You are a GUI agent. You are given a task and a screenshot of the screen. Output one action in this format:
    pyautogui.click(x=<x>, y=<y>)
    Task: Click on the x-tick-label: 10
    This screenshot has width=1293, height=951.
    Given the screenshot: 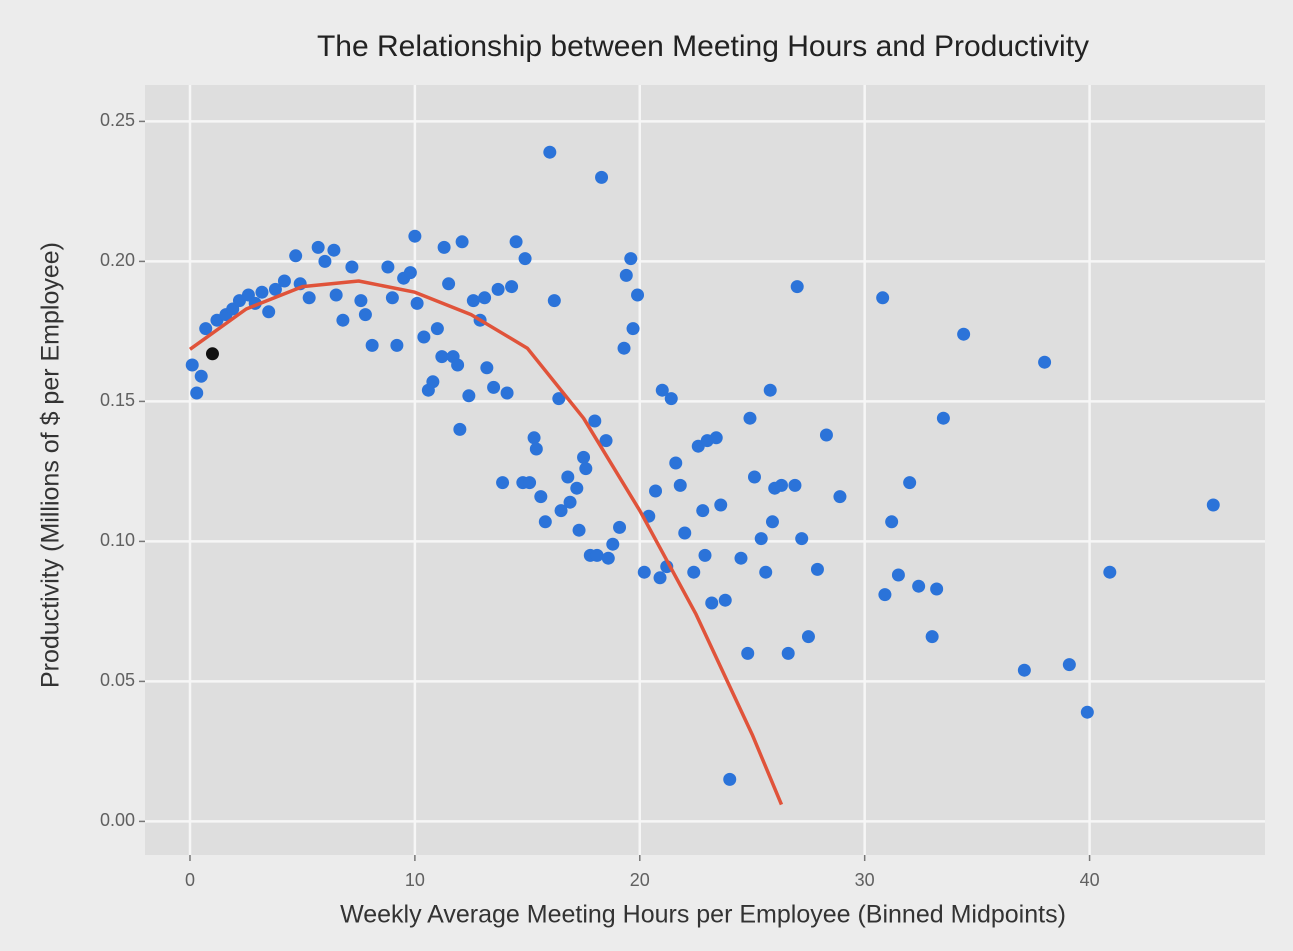 What is the action you would take?
    pyautogui.click(x=415, y=880)
    